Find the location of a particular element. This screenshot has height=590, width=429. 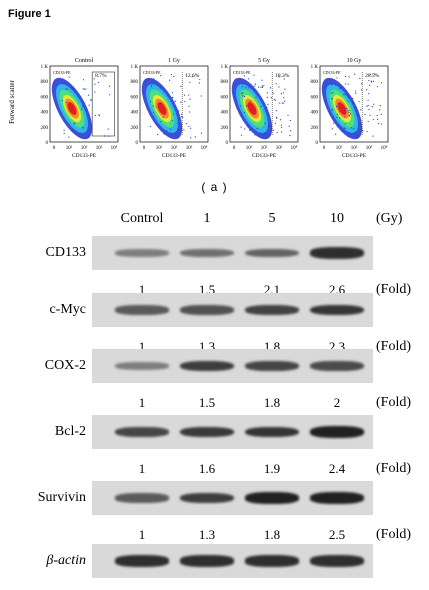

y-tick-label: 600 is located at coordinates (225, 97).